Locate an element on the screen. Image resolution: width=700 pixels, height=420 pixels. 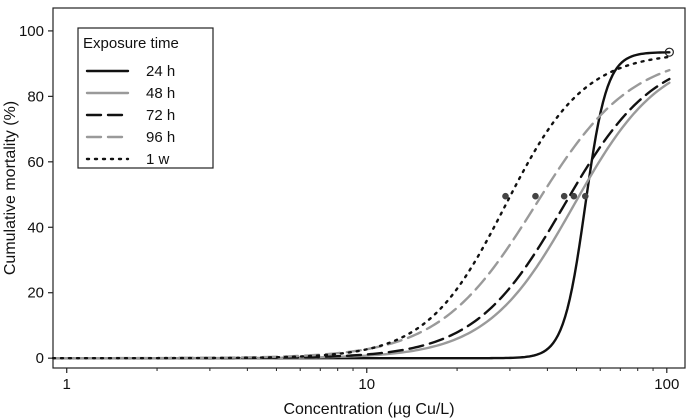
lc50-point-1w is located at coordinates (505, 196).